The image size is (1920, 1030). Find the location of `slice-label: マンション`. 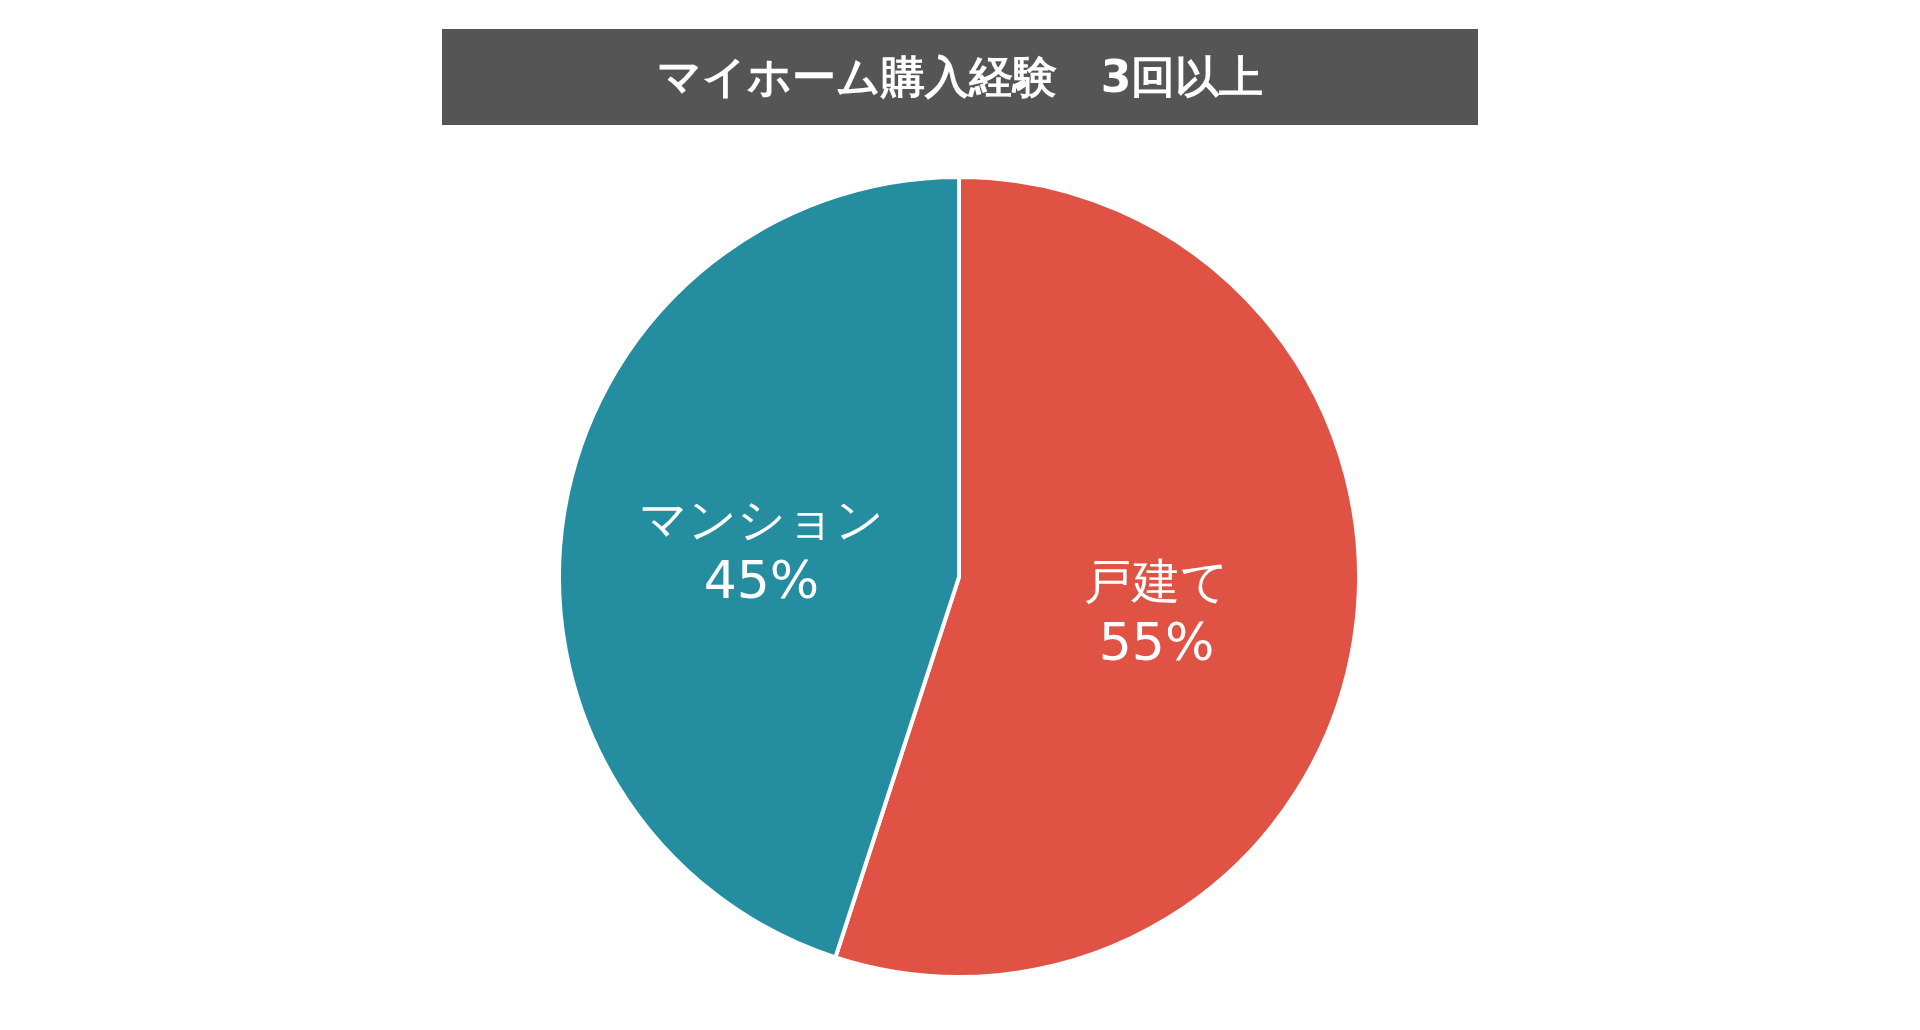

slice-label: マンション is located at coordinates (761, 518).